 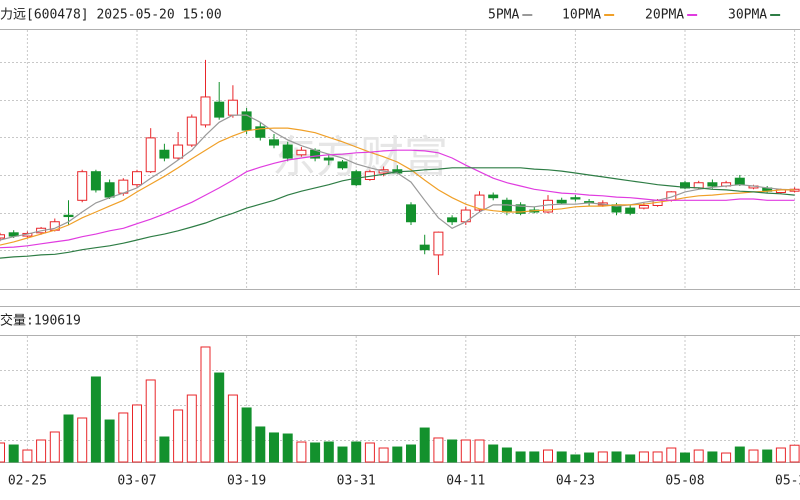 What do you see at coordinates (111, 15) in the screenshot?
I see `chart-title: 力远[600478] 2025-05-20 15:00` at bounding box center [111, 15].